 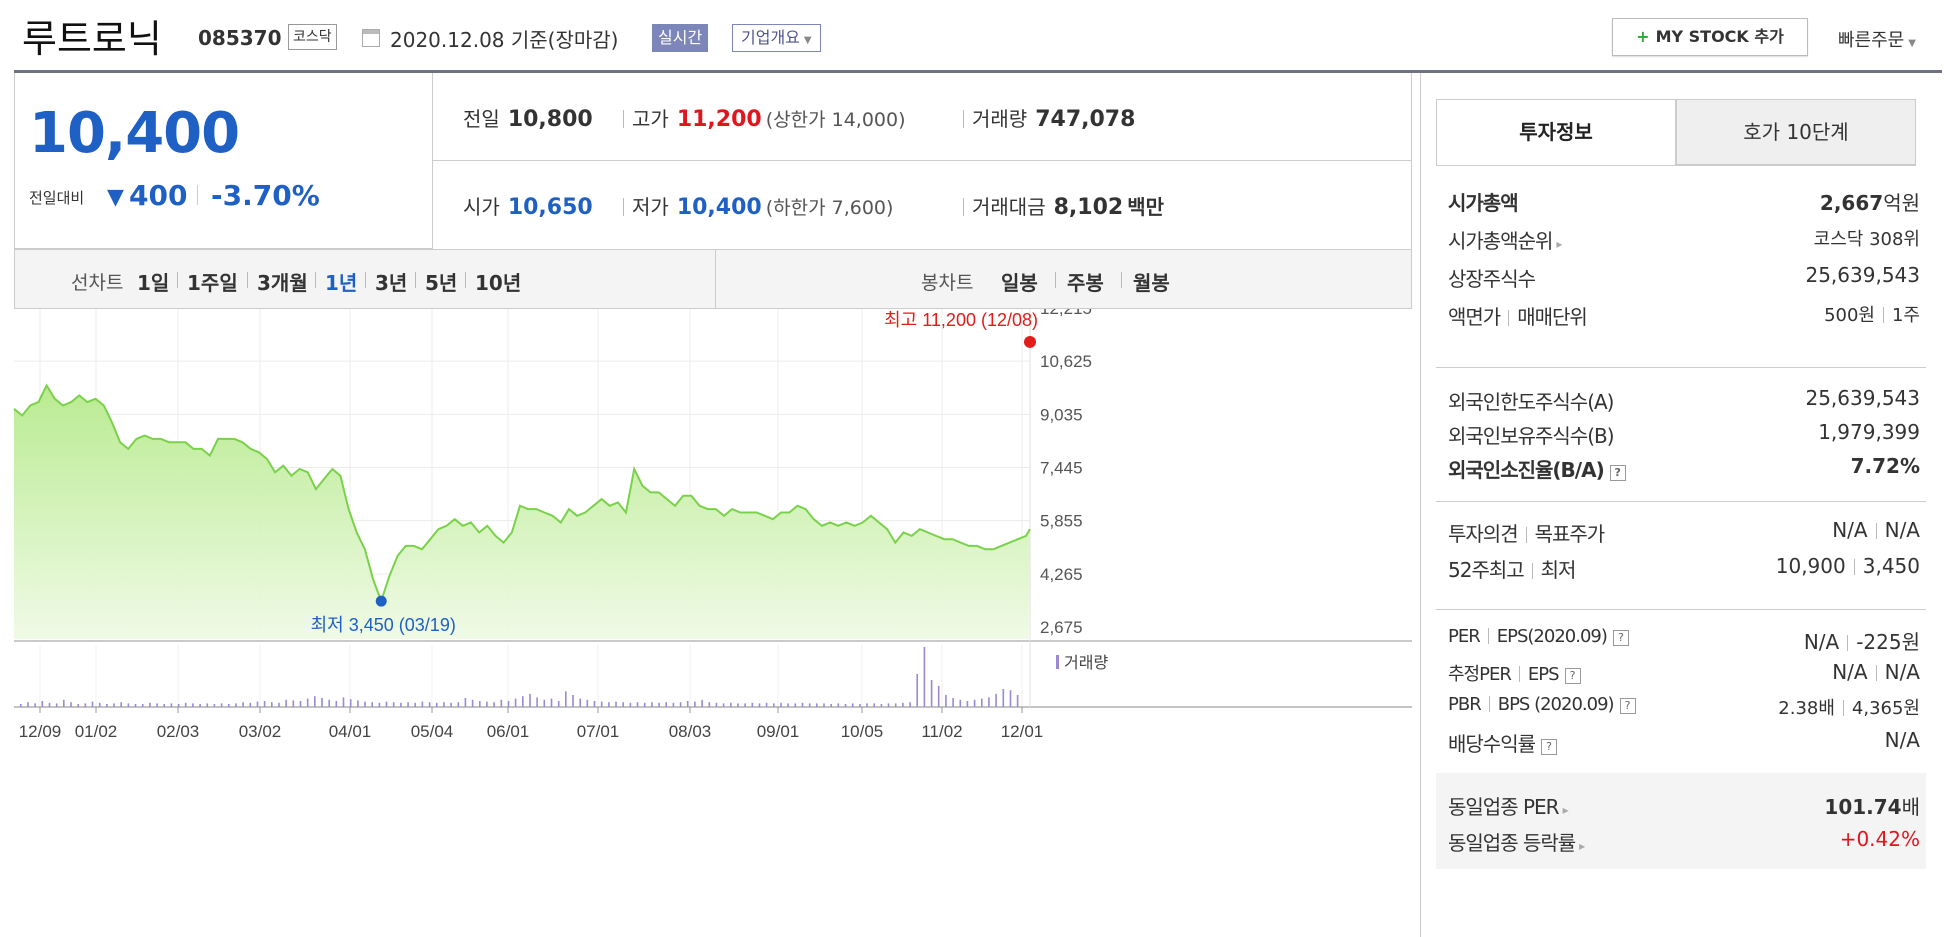 What do you see at coordinates (807, 40) in the screenshot?
I see `chevron-down-icon: ▼` at bounding box center [807, 40].